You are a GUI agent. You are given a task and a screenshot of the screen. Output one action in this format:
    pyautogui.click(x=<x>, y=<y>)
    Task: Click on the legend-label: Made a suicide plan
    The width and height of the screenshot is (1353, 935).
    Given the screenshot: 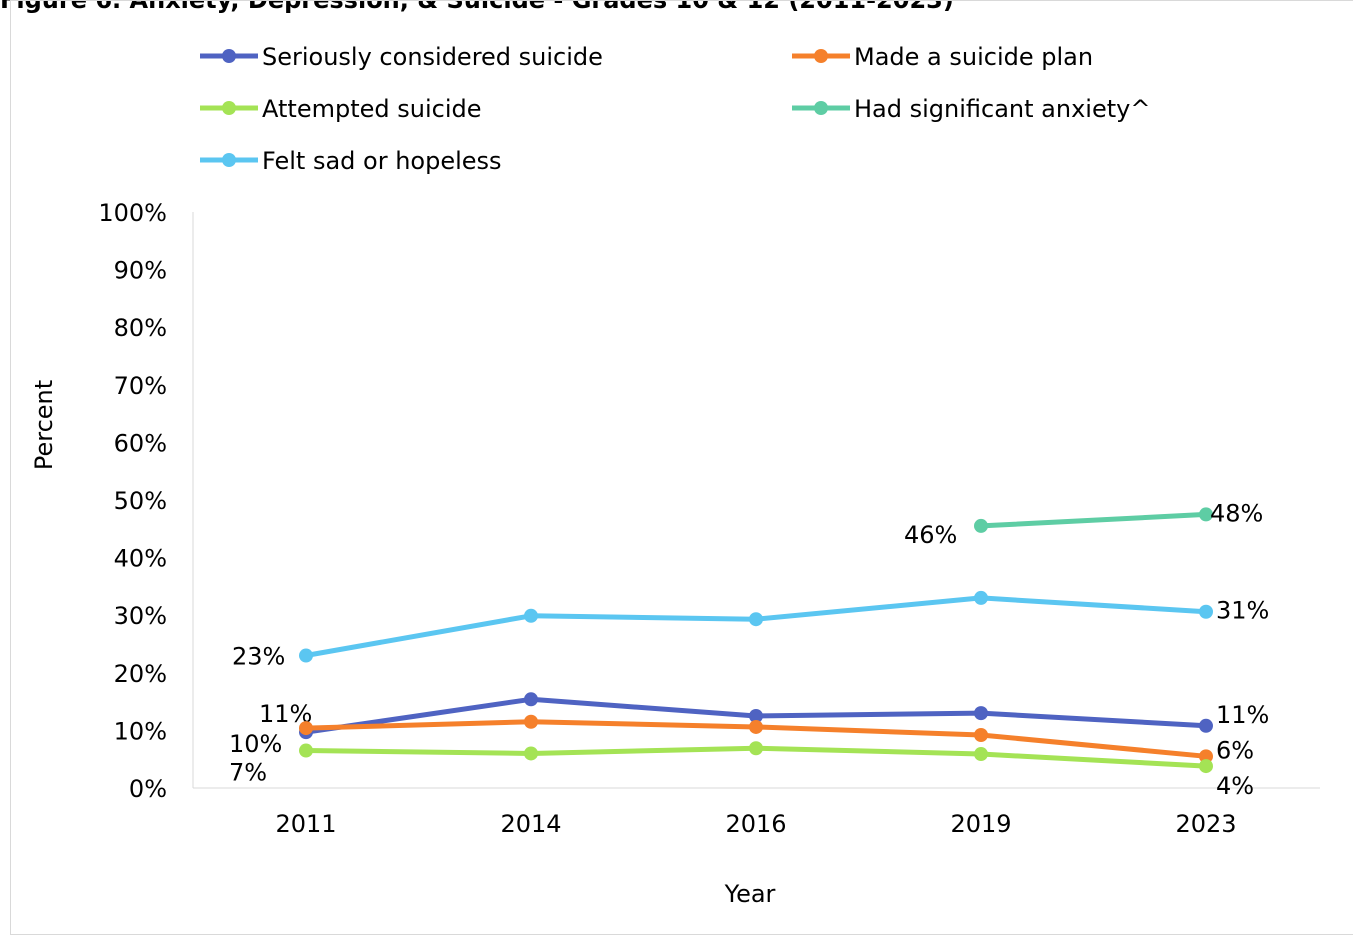 What is the action you would take?
    pyautogui.click(x=973, y=57)
    